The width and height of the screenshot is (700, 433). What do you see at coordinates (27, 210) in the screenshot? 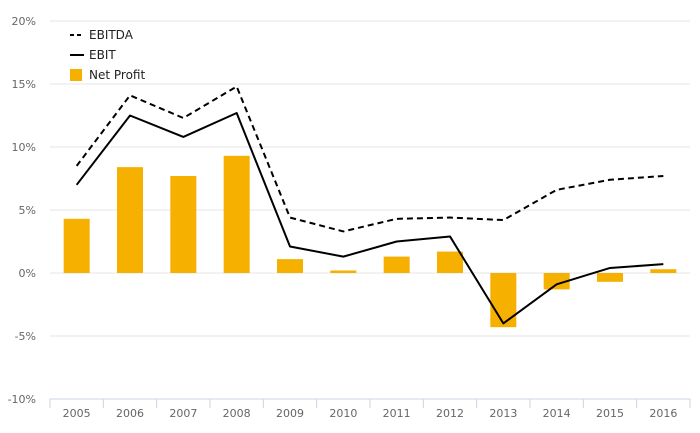
I see `y-tick-label: 5%` at bounding box center [27, 210].